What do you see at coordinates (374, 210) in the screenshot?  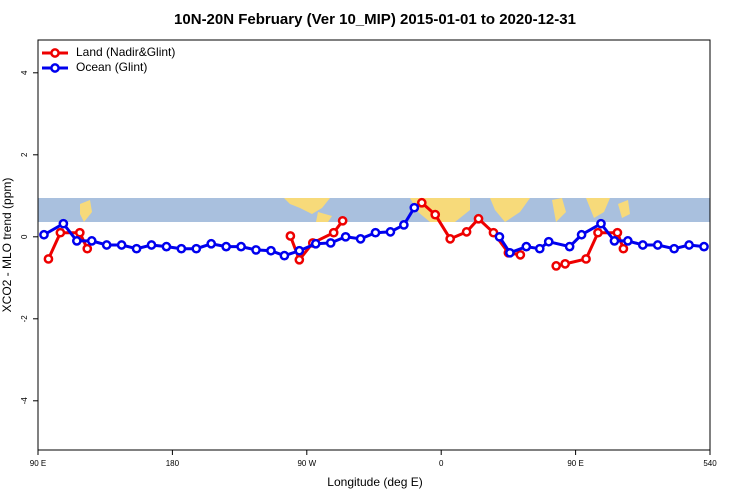 I see `map-strip` at bounding box center [374, 210].